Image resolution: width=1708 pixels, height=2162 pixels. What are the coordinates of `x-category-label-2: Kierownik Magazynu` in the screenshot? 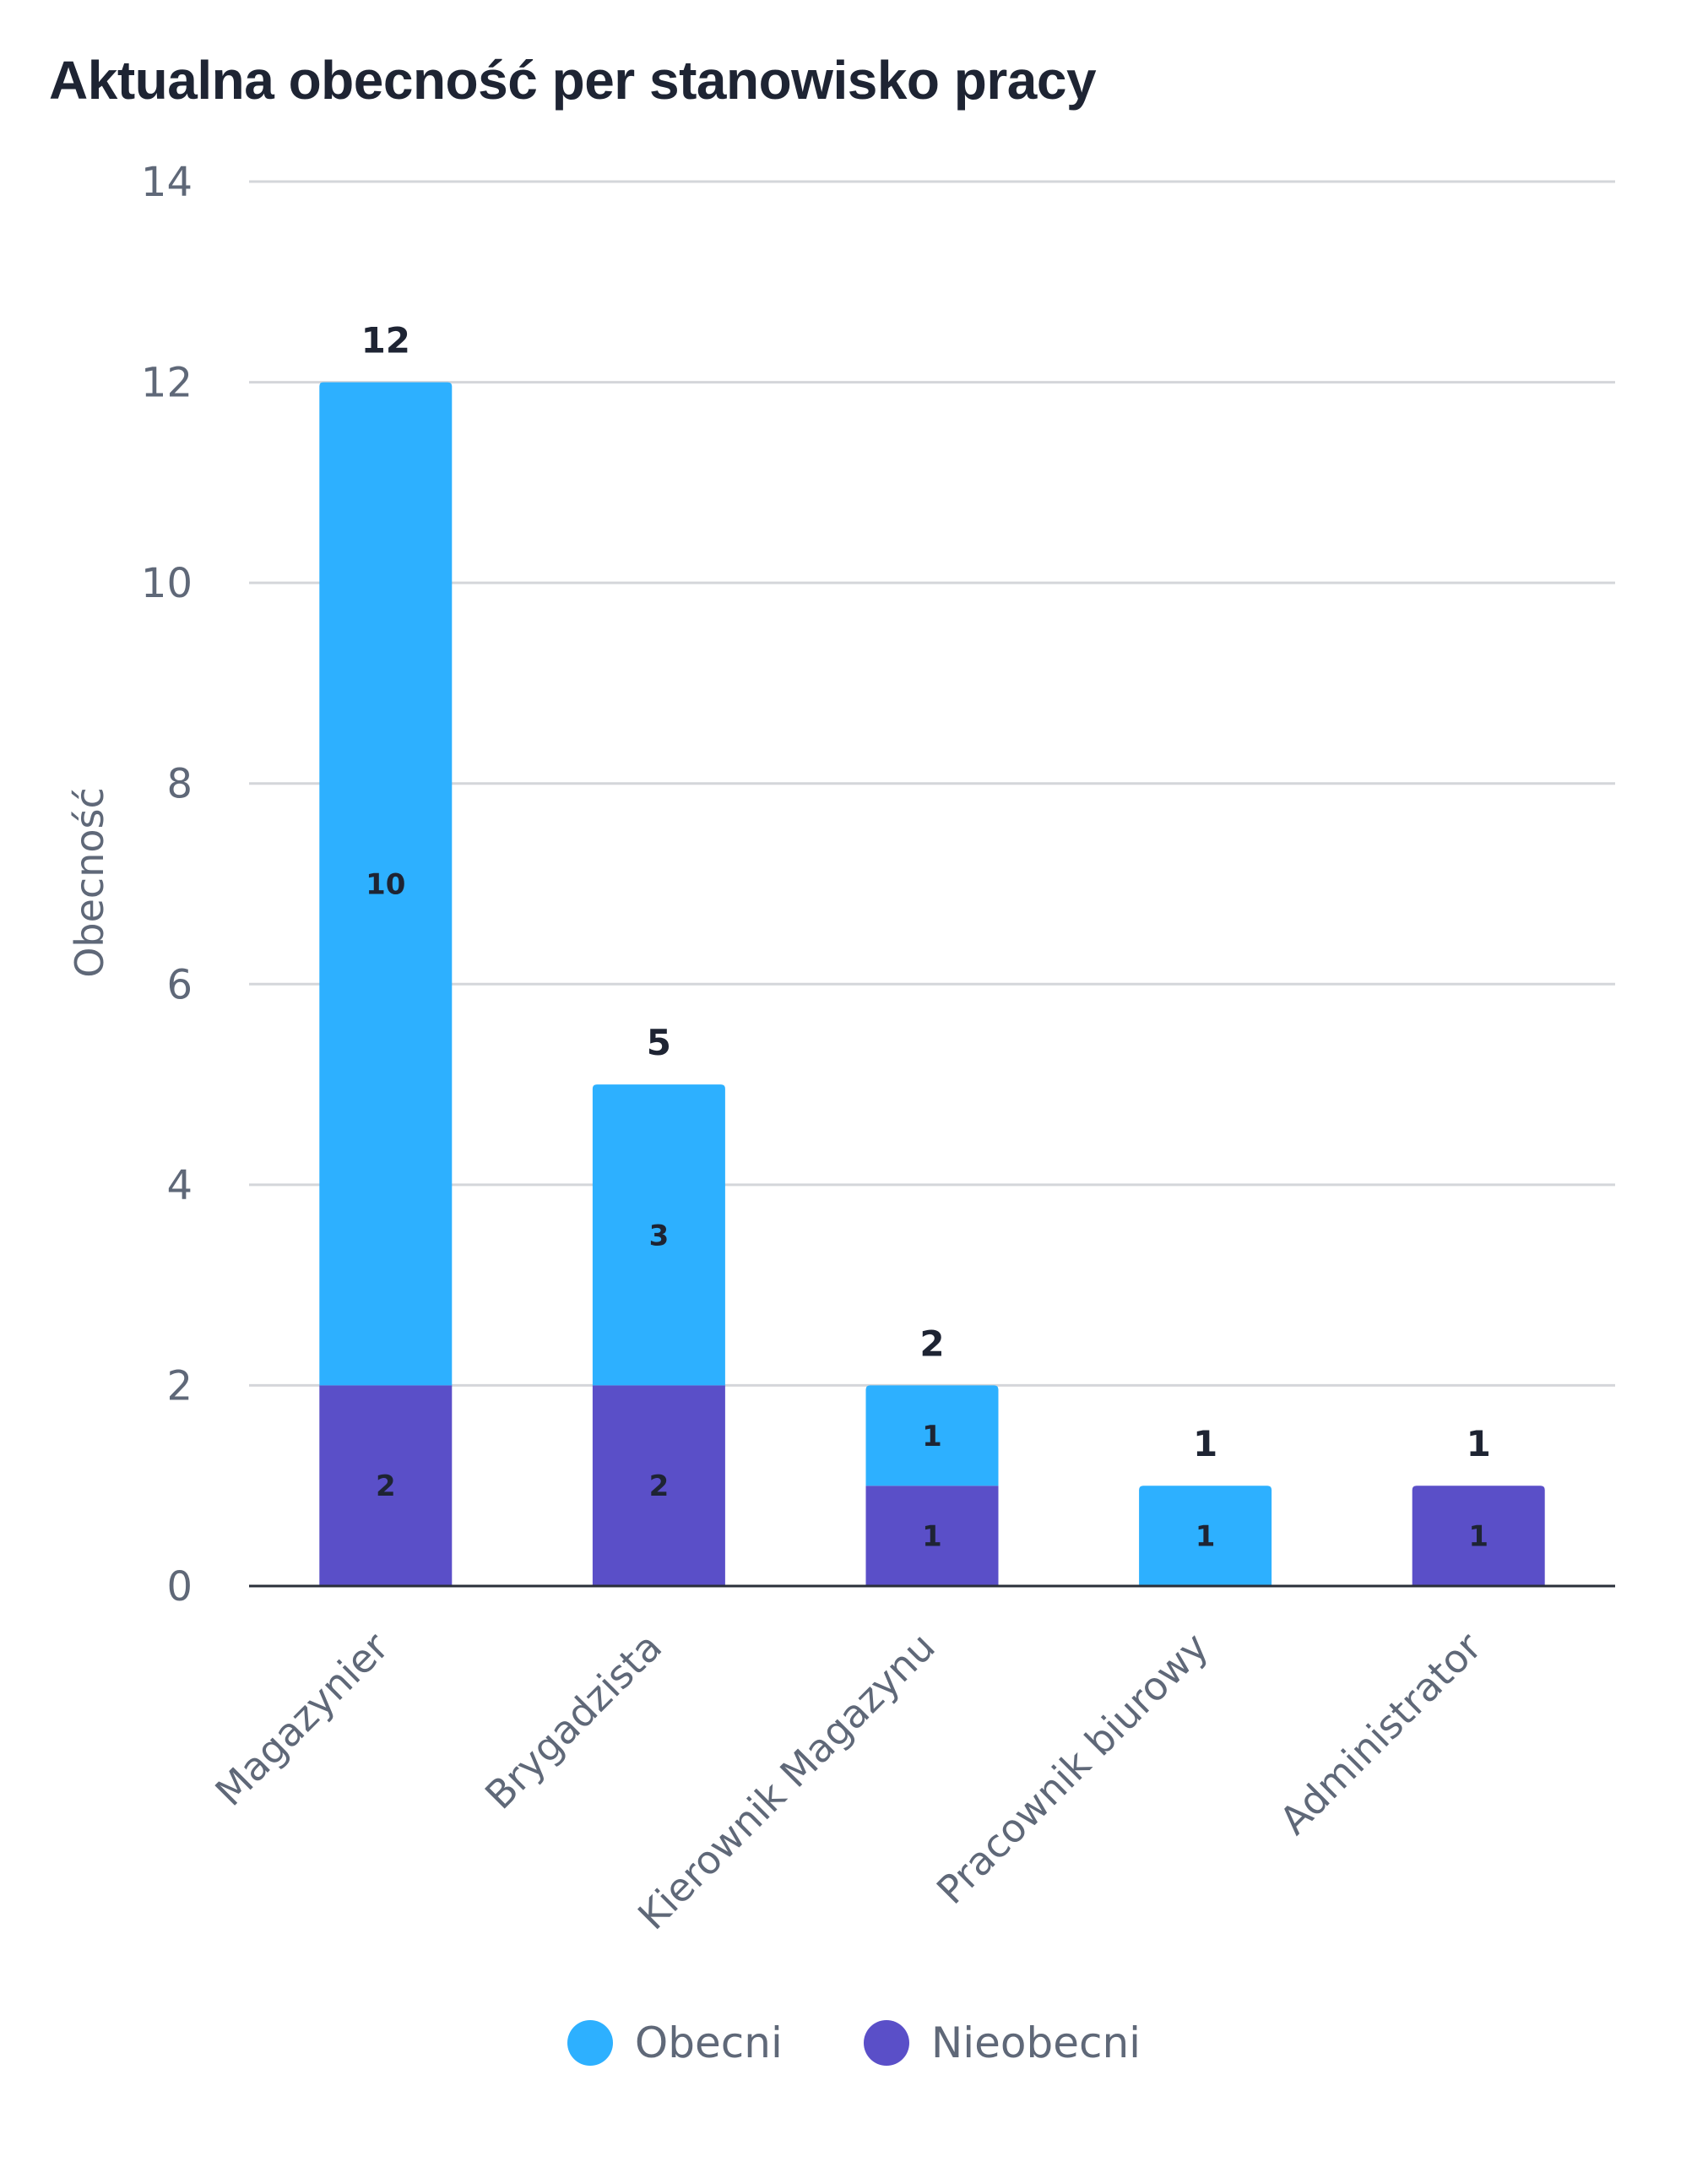 It's located at (786, 1781).